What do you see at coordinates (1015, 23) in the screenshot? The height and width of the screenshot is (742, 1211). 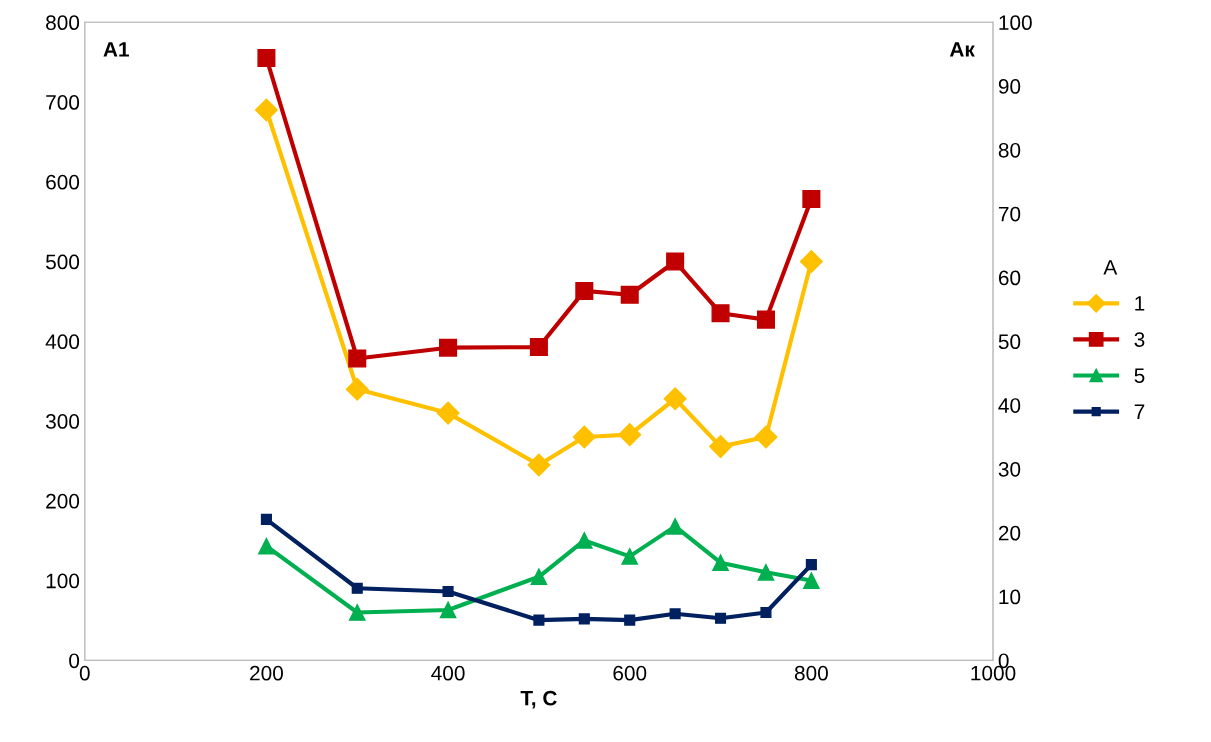 I see `y2-tick-label: 100` at bounding box center [1015, 23].